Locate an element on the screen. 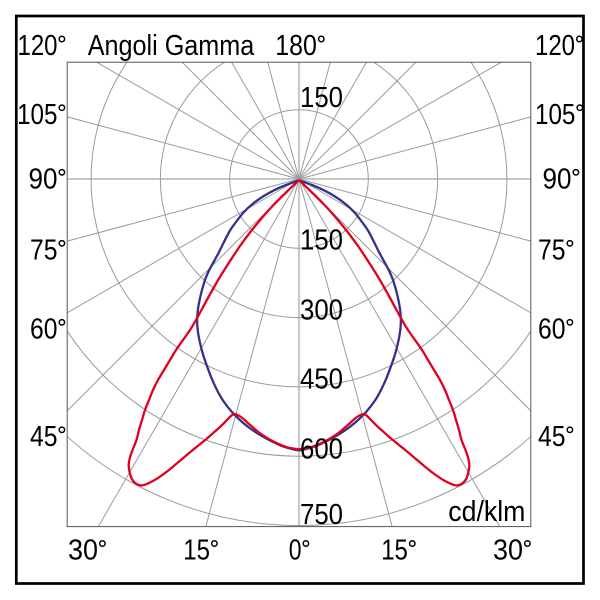 This screenshot has width=600, height=600. svg-text: 300 is located at coordinates (321, 311).